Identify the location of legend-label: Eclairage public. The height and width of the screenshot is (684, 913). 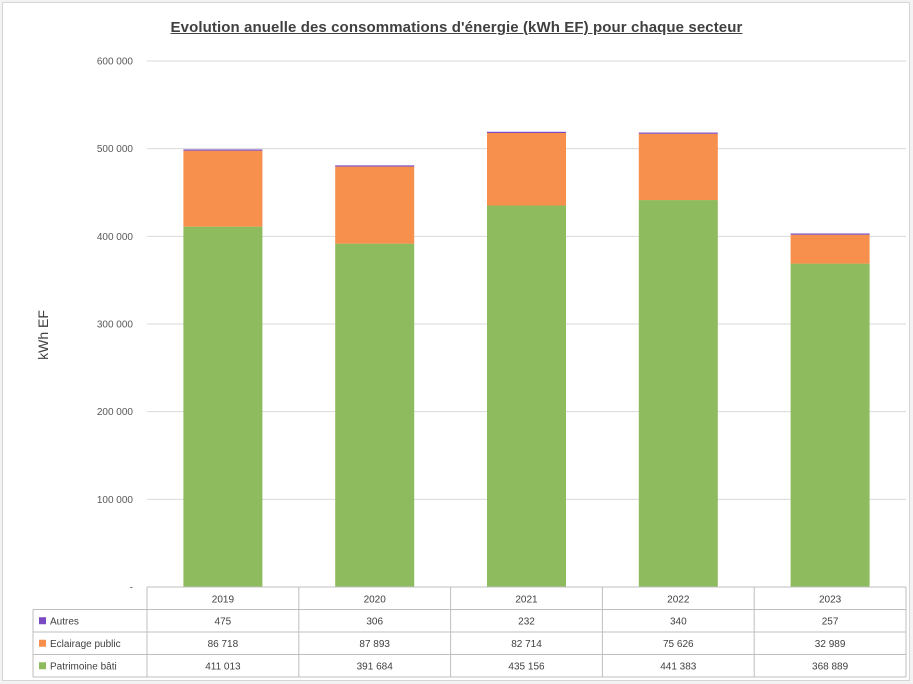
(85, 644).